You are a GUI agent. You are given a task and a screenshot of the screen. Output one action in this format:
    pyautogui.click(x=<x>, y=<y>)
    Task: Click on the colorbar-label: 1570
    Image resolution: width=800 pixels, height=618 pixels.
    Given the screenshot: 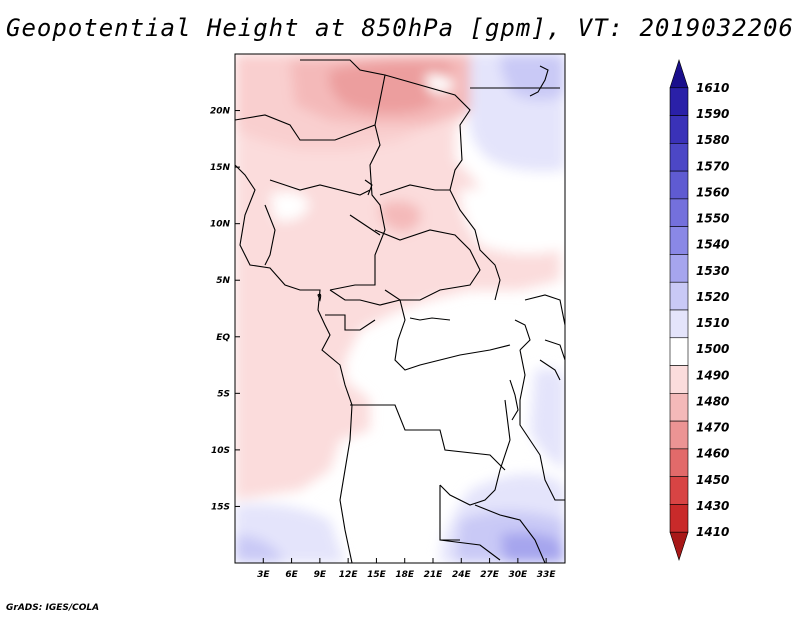 What is the action you would take?
    pyautogui.click(x=712, y=166)
    